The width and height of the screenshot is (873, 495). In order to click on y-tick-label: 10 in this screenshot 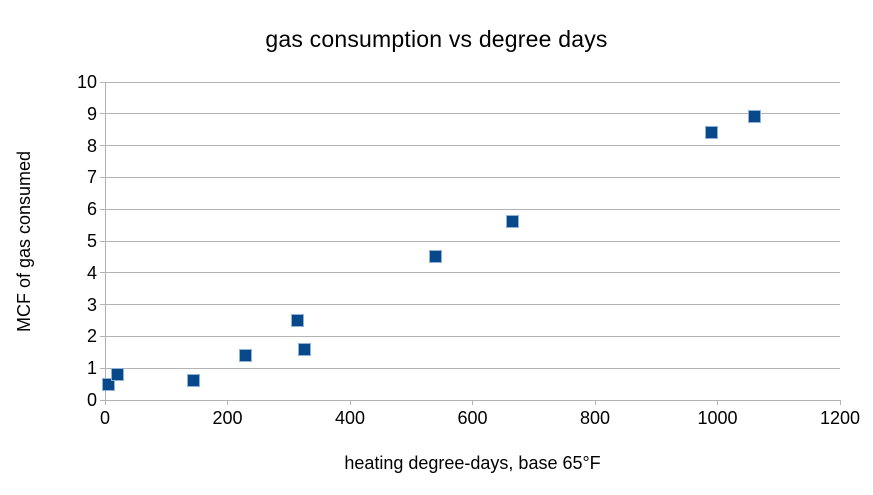, I will do `click(86, 82)`.